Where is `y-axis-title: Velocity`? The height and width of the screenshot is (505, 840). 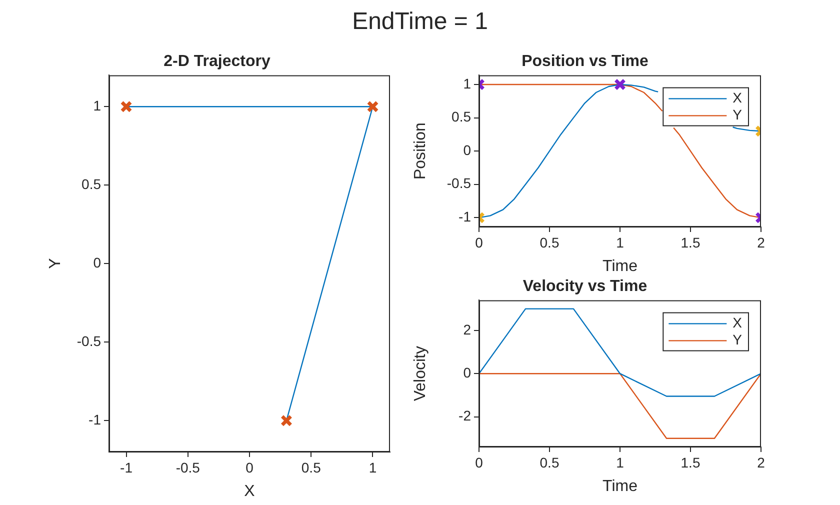
y-axis-title: Velocity is located at coordinates (421, 374).